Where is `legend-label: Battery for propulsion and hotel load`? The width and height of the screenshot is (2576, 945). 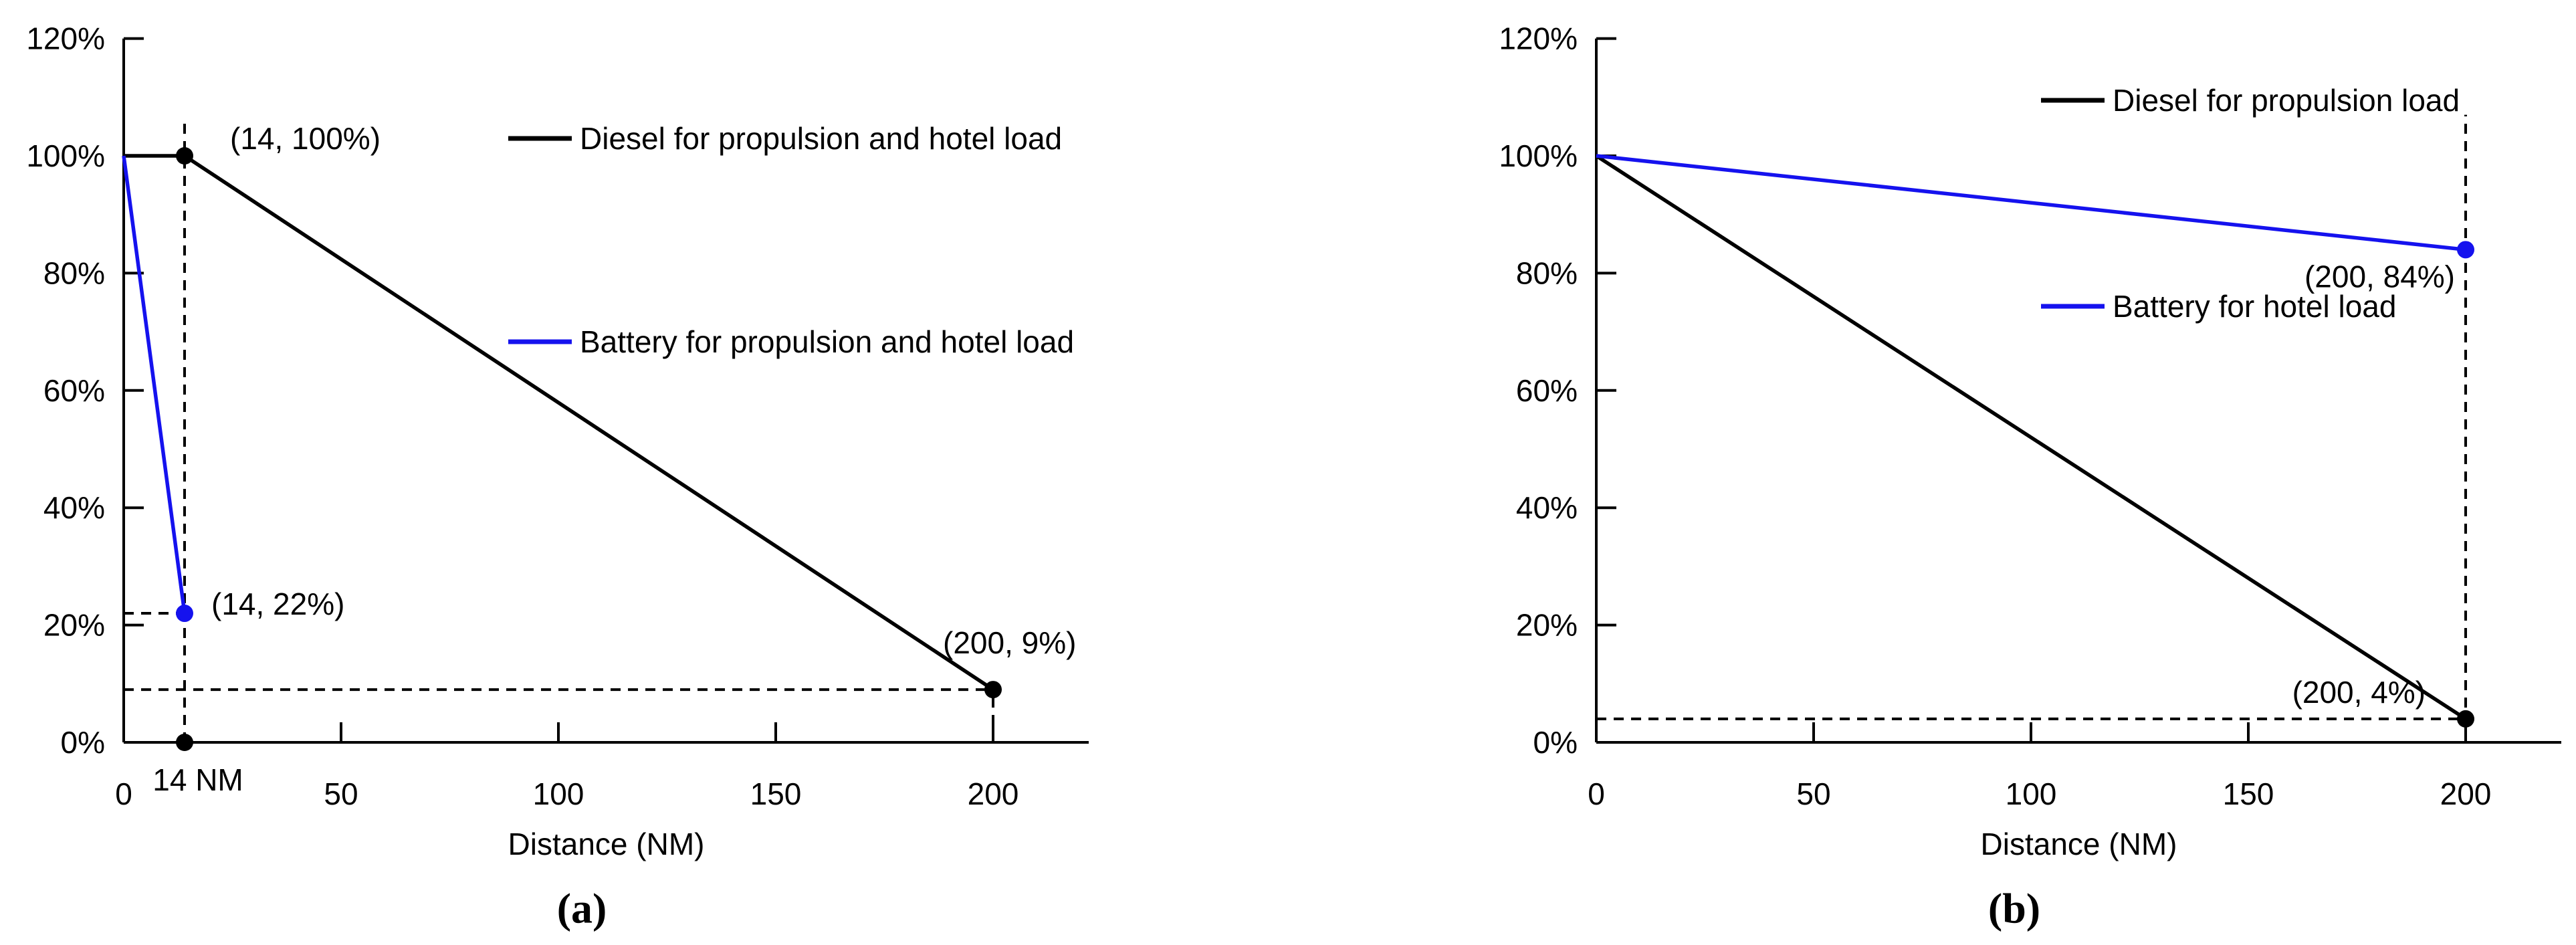 legend-label: Battery for propulsion and hotel load is located at coordinates (827, 341).